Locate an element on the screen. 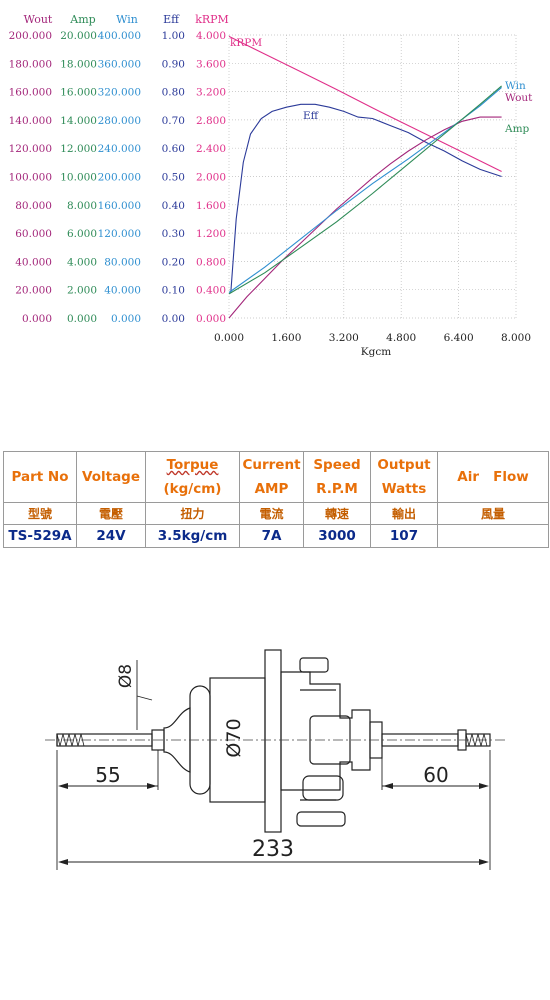 The width and height of the screenshot is (550, 1000). y-tick-label: 0.50 is located at coordinates (173, 178).